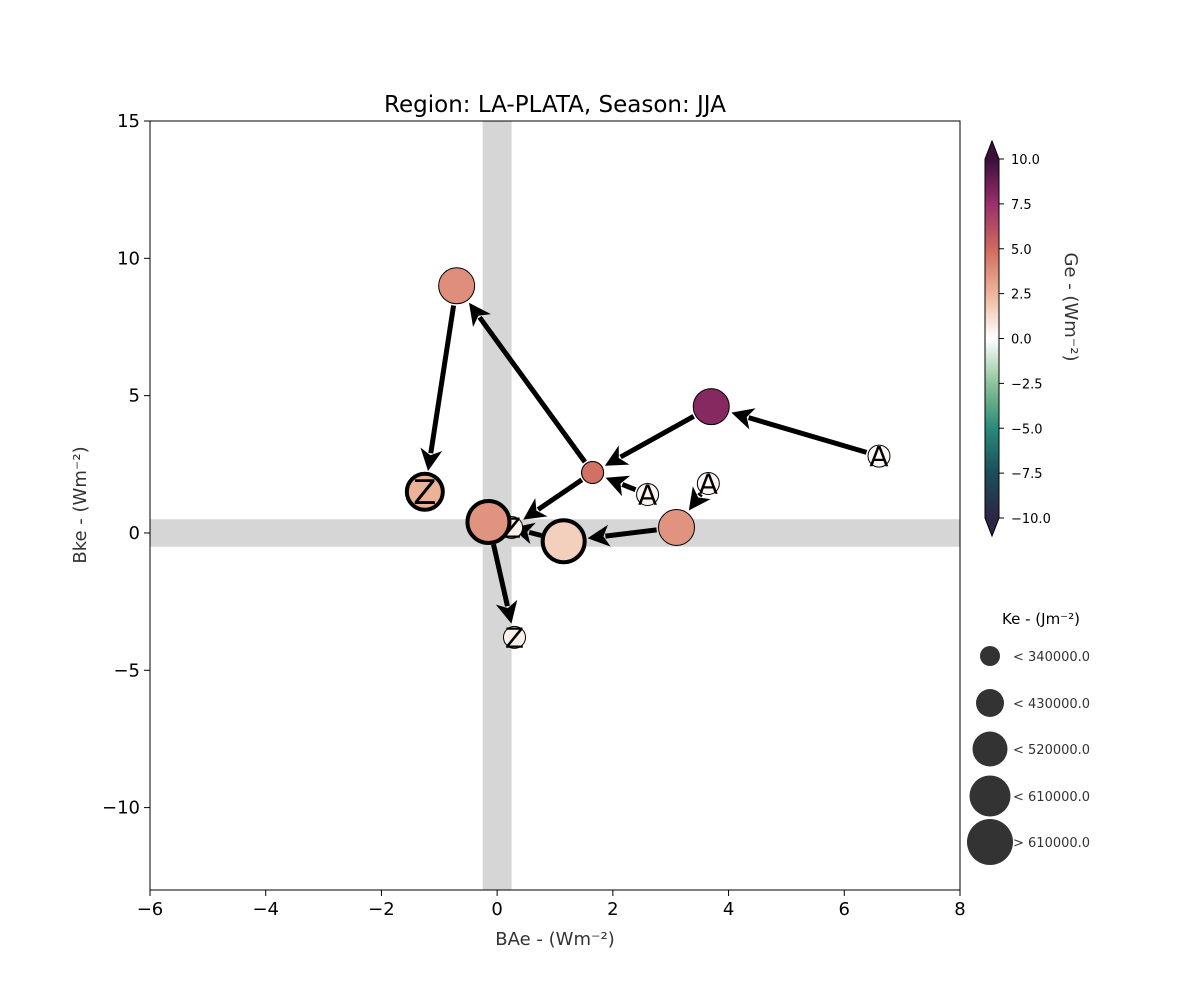 Image resolution: width=1200 pixels, height=1000 pixels. Describe the element at coordinates (1021, 295) in the screenshot. I see `colorbar-tick-label: 2.5` at that location.